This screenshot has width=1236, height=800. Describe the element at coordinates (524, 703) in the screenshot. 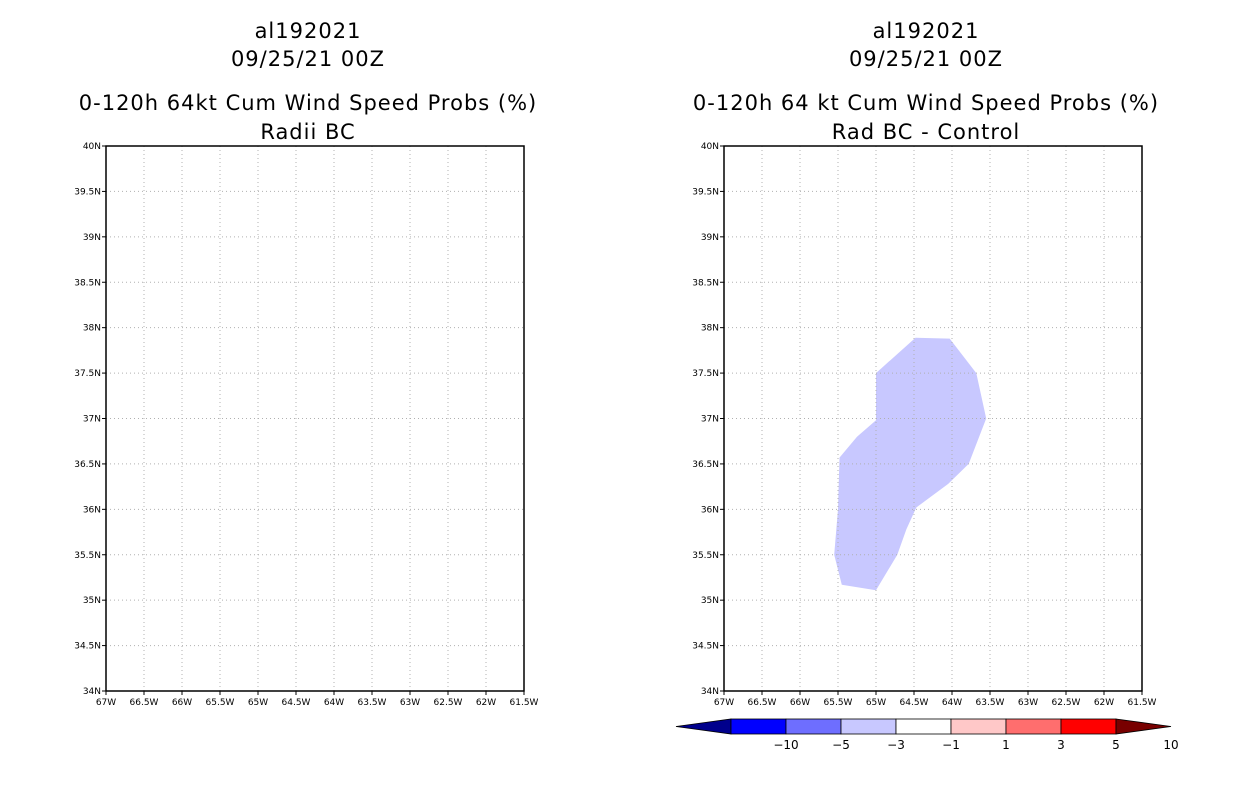

I see `left-x-tick-label: 61.5W` at that location.